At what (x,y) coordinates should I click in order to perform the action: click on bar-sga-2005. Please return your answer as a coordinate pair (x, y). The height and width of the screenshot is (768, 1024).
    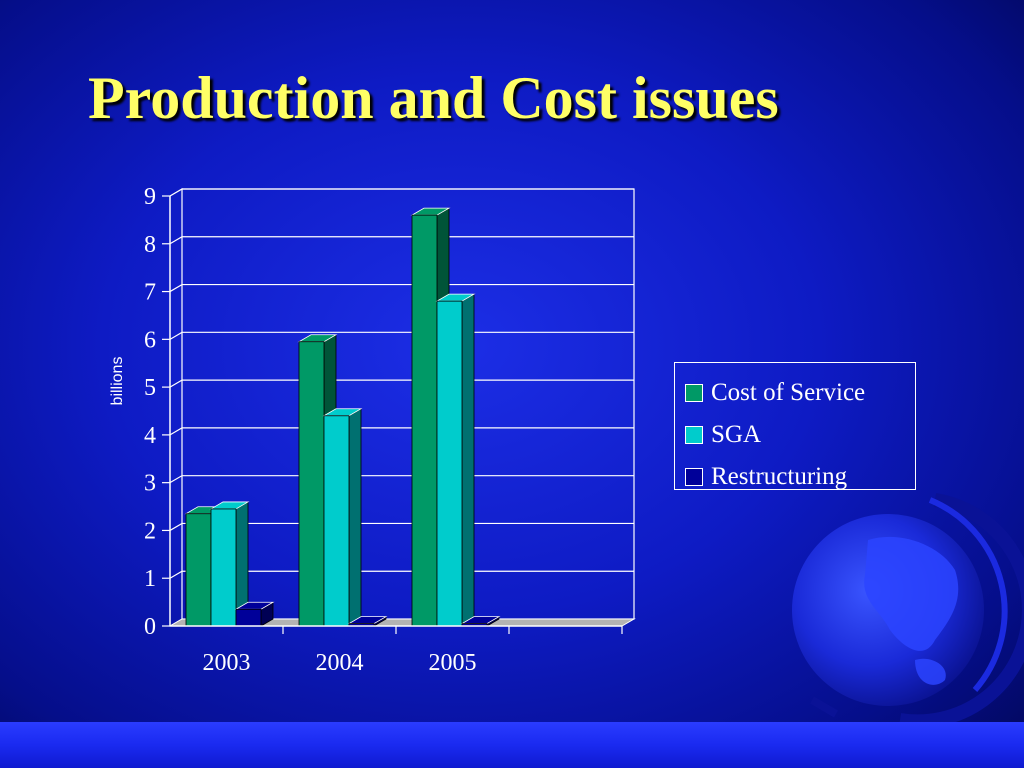
    Looking at the image, I should click on (455, 460).